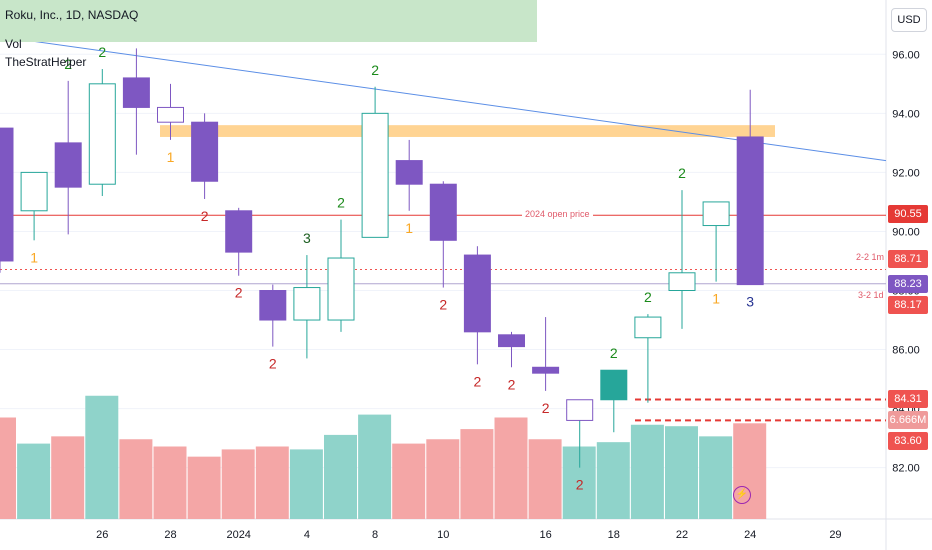 The width and height of the screenshot is (932, 550). What do you see at coordinates (682, 535) in the screenshot?
I see `x-tick-label: 22` at bounding box center [682, 535].